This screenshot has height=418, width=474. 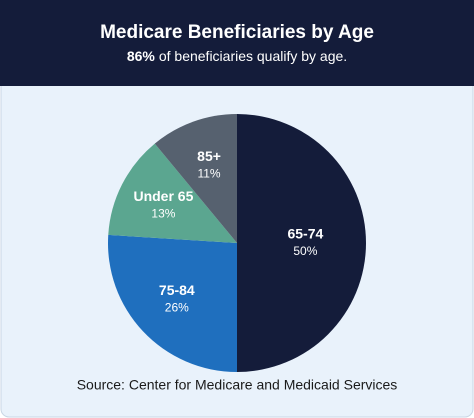 I want to click on slice-value-label: 50%, so click(x=305, y=251).